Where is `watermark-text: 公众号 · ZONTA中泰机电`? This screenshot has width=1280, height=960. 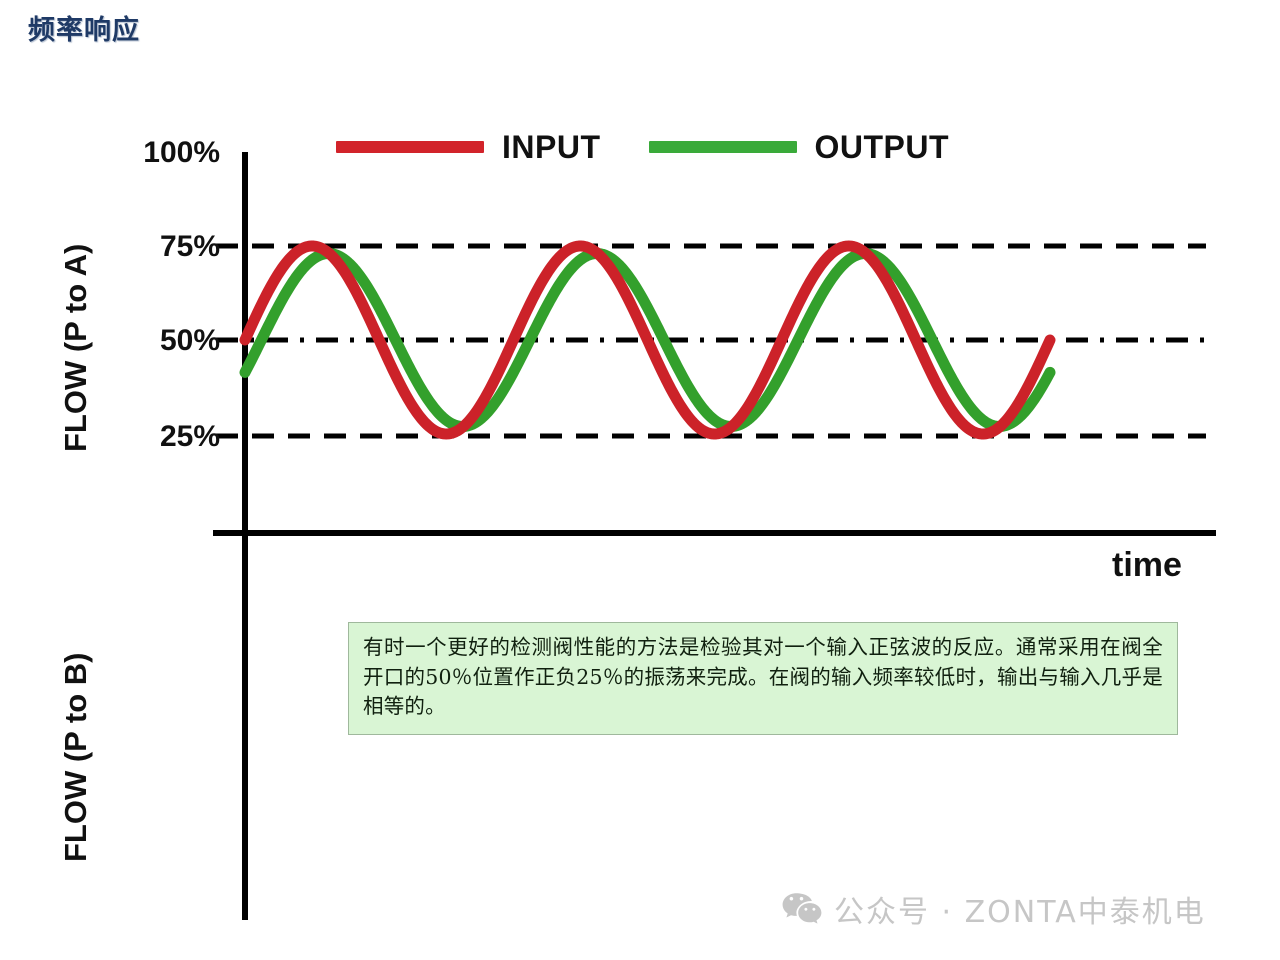 watermark-text: 公众号 · ZONTA中泰机电 is located at coordinates (1020, 912).